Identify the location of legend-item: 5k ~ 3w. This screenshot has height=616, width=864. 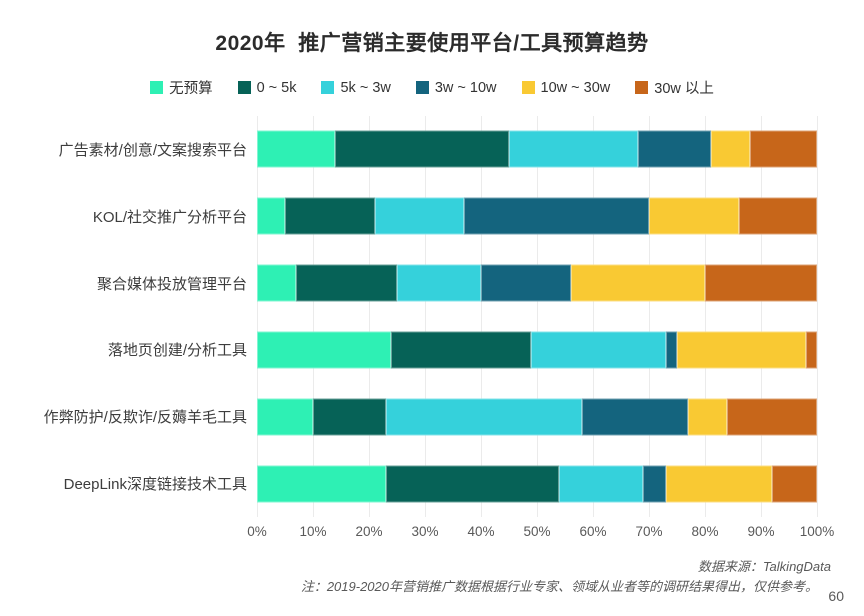
(356, 87).